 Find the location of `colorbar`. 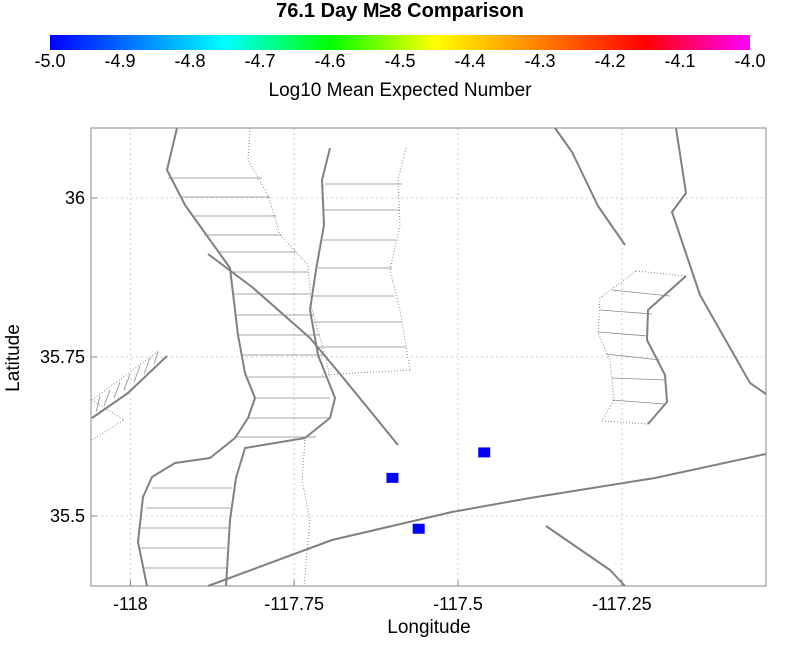

colorbar is located at coordinates (400, 42).